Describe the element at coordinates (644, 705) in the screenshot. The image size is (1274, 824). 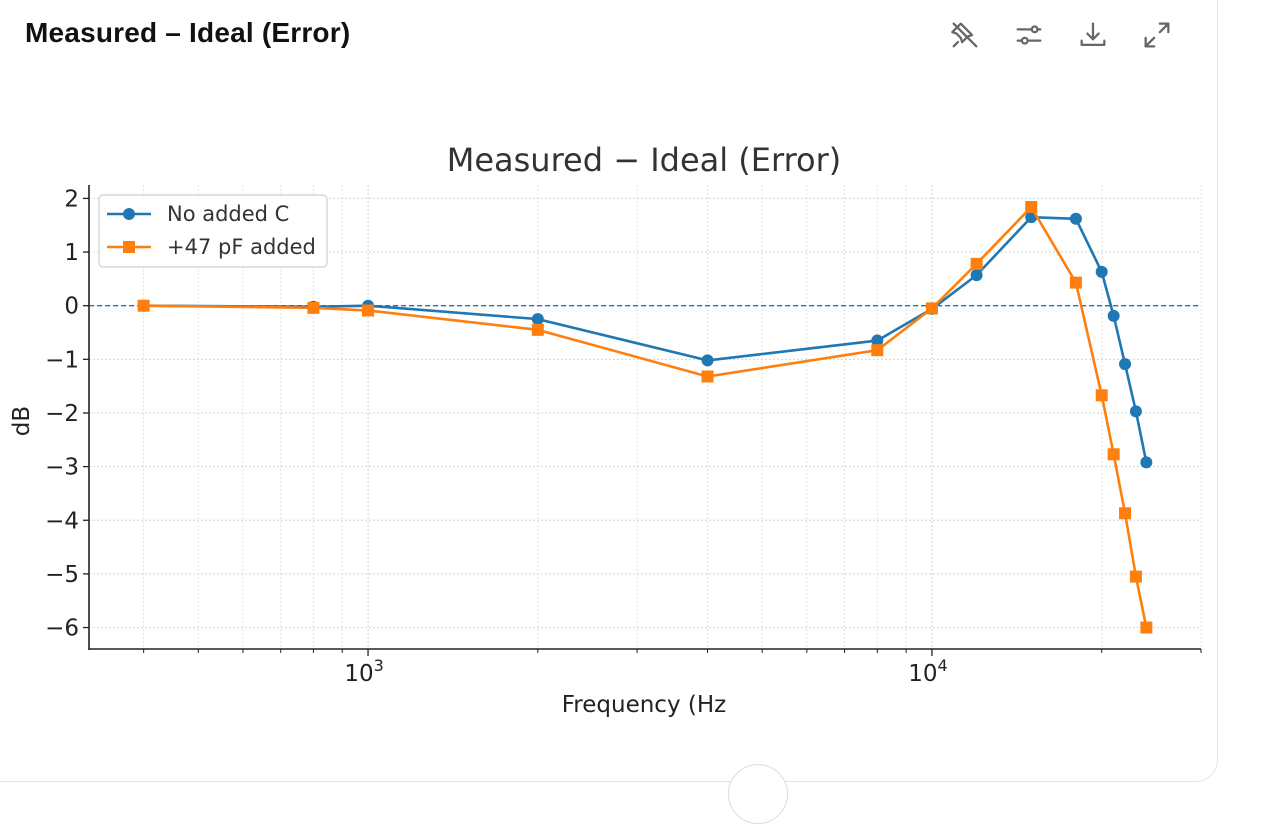
I see `x-axis-label: Frequency (Hz` at that location.